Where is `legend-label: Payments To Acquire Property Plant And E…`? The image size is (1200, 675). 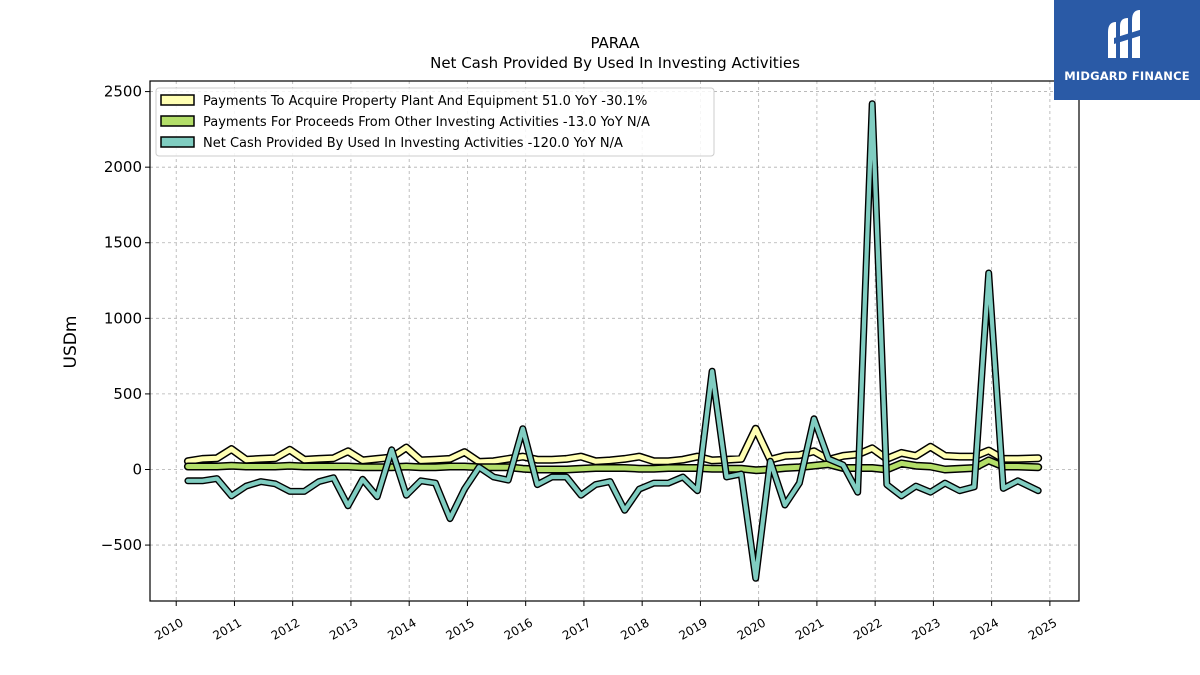
legend-label: Payments To Acquire Property Plant And E… is located at coordinates (425, 101).